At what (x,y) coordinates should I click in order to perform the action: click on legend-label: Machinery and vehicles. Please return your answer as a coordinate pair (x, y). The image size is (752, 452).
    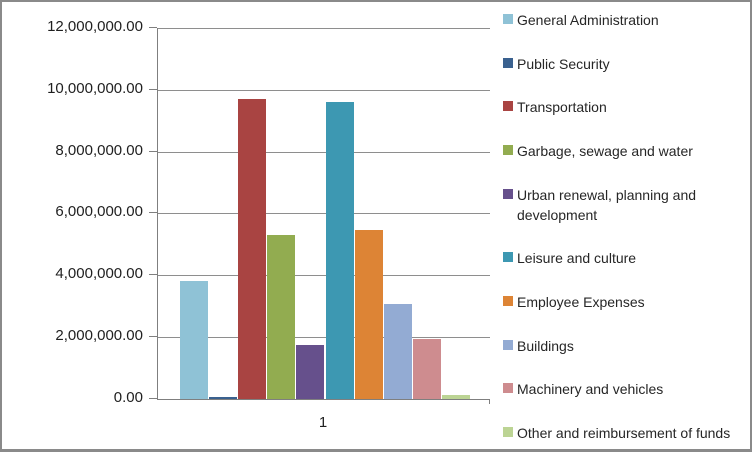
    Looking at the image, I should click on (590, 389).